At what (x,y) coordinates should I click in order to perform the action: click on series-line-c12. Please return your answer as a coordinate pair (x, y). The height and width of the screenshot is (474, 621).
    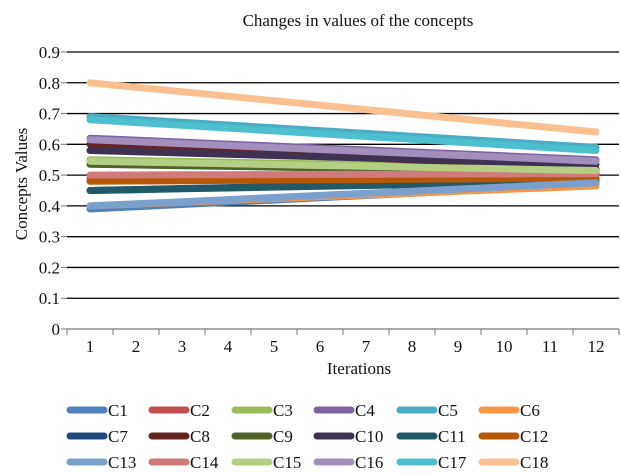
    Looking at the image, I should click on (343, 179).